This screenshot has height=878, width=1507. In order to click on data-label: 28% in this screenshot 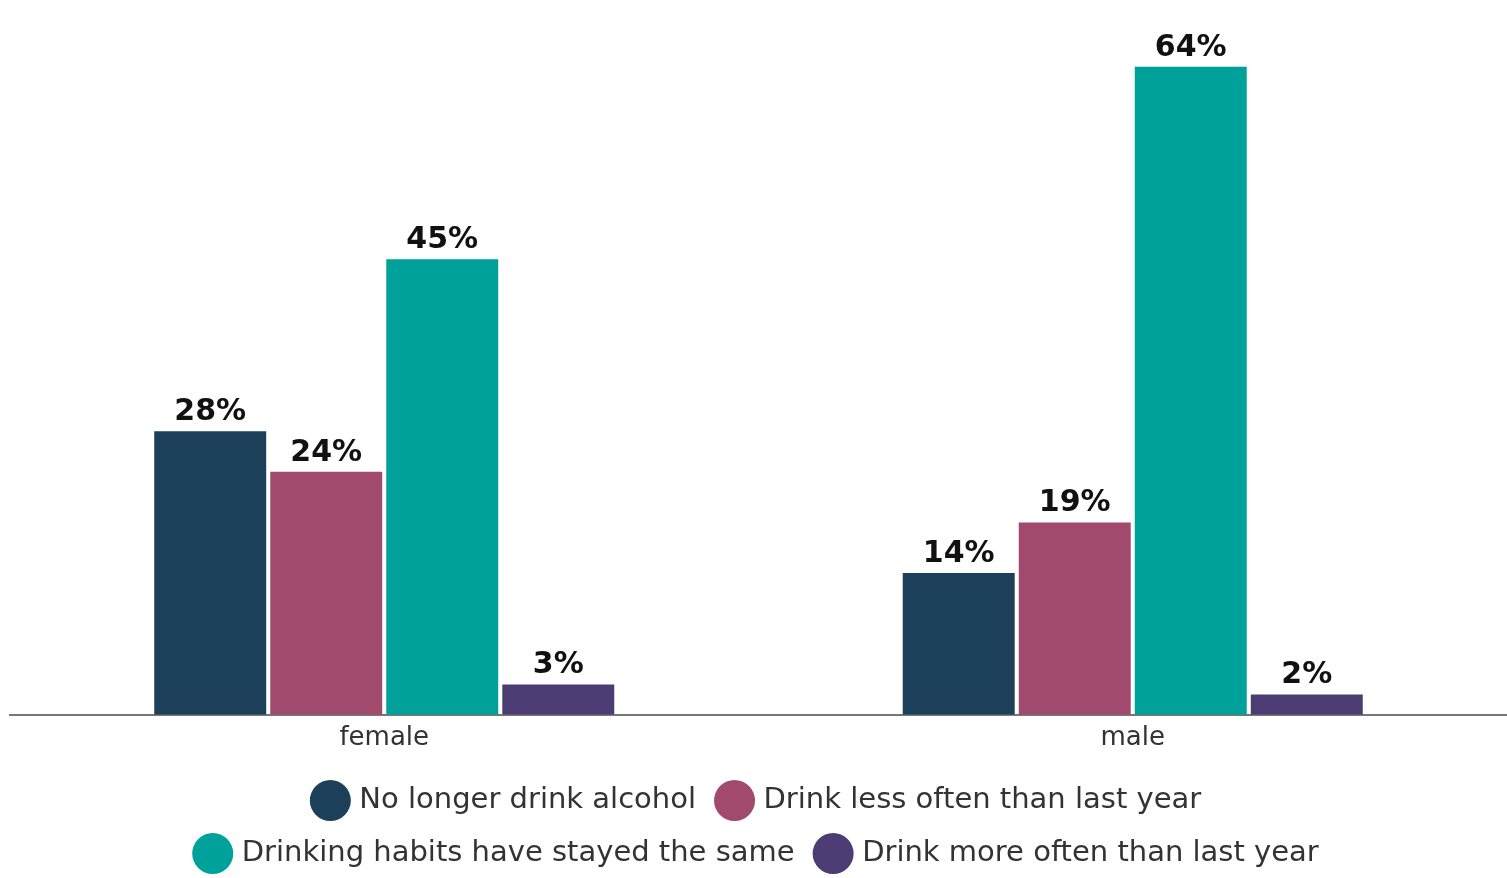, I will do `click(210, 410)`.